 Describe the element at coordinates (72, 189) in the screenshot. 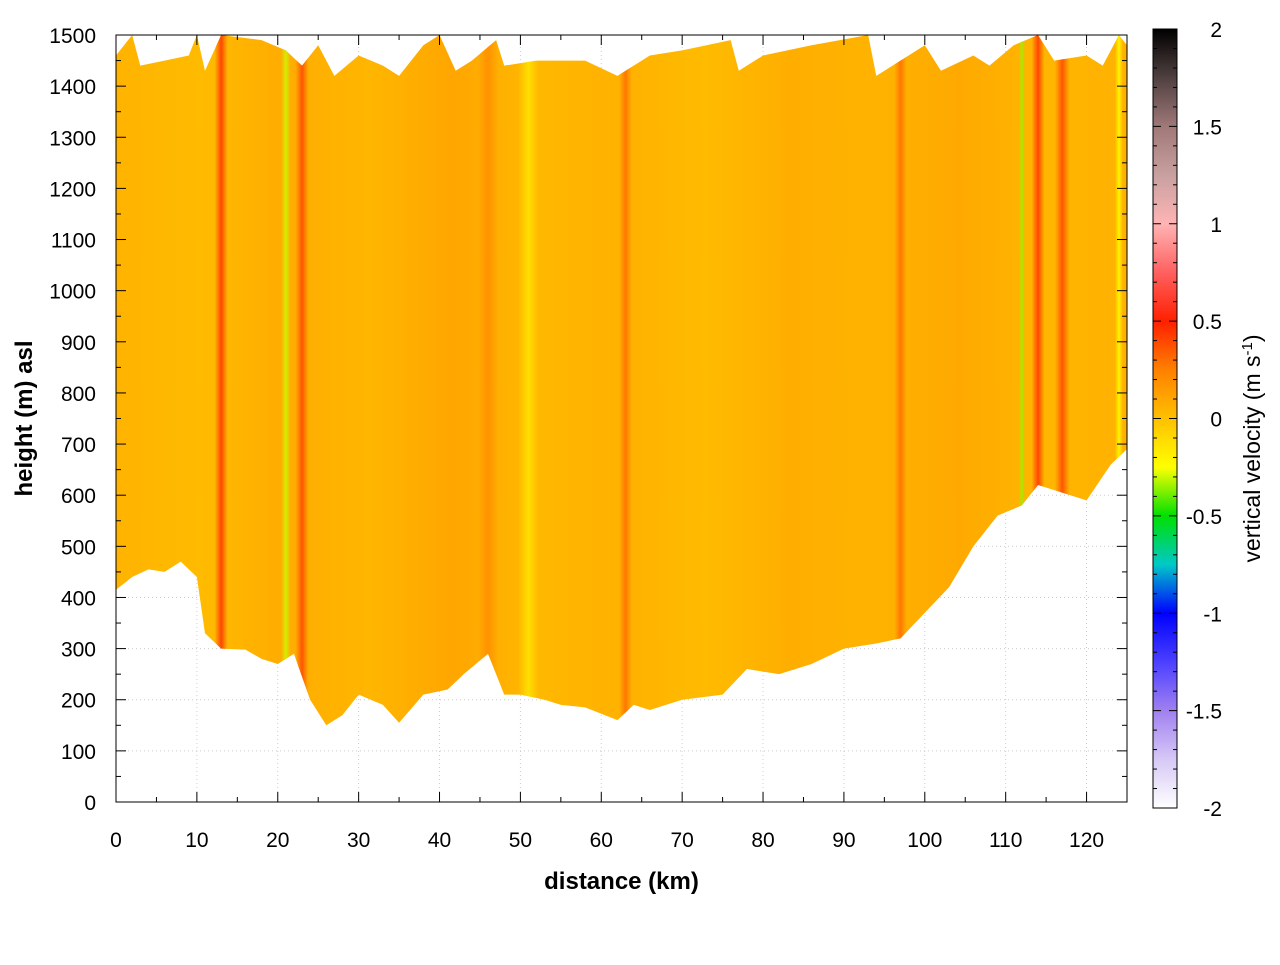

I see `y-tick-label: 1200` at that location.